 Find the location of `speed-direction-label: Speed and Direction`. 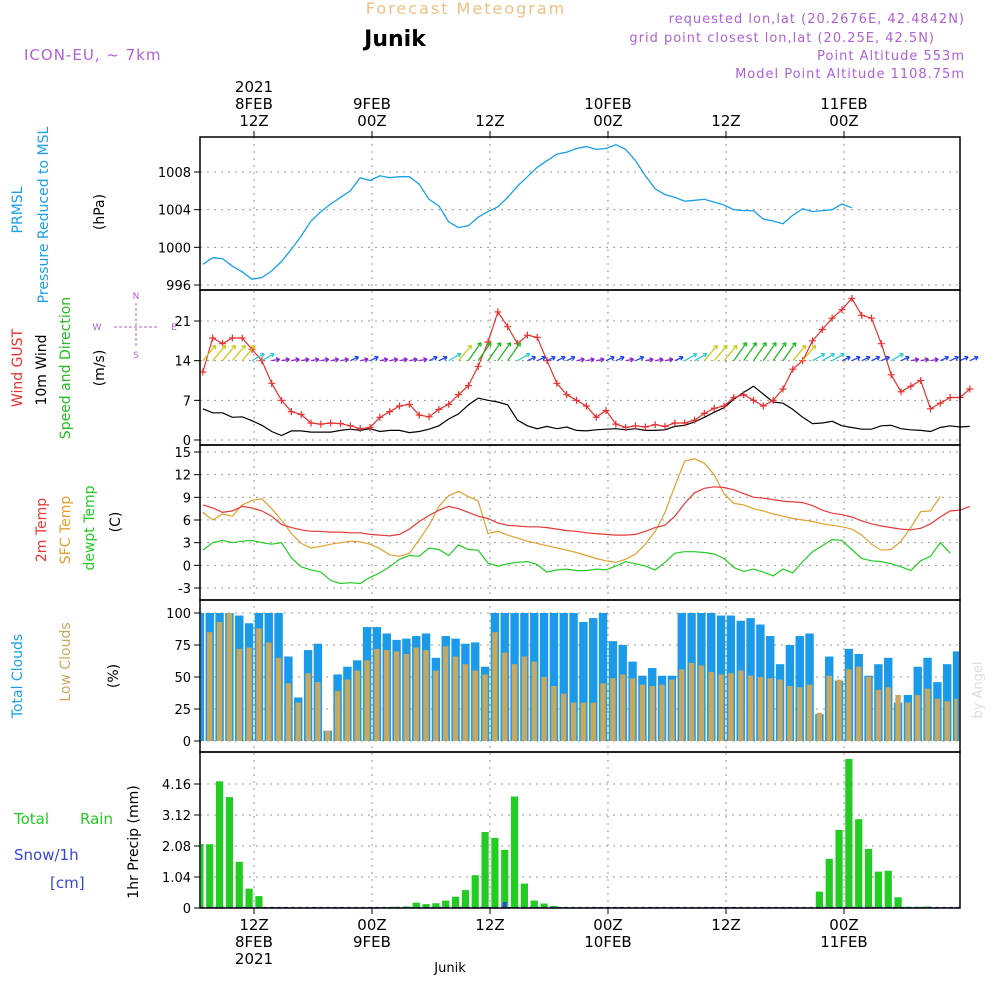

speed-direction-label: Speed and Direction is located at coordinates (66, 368).